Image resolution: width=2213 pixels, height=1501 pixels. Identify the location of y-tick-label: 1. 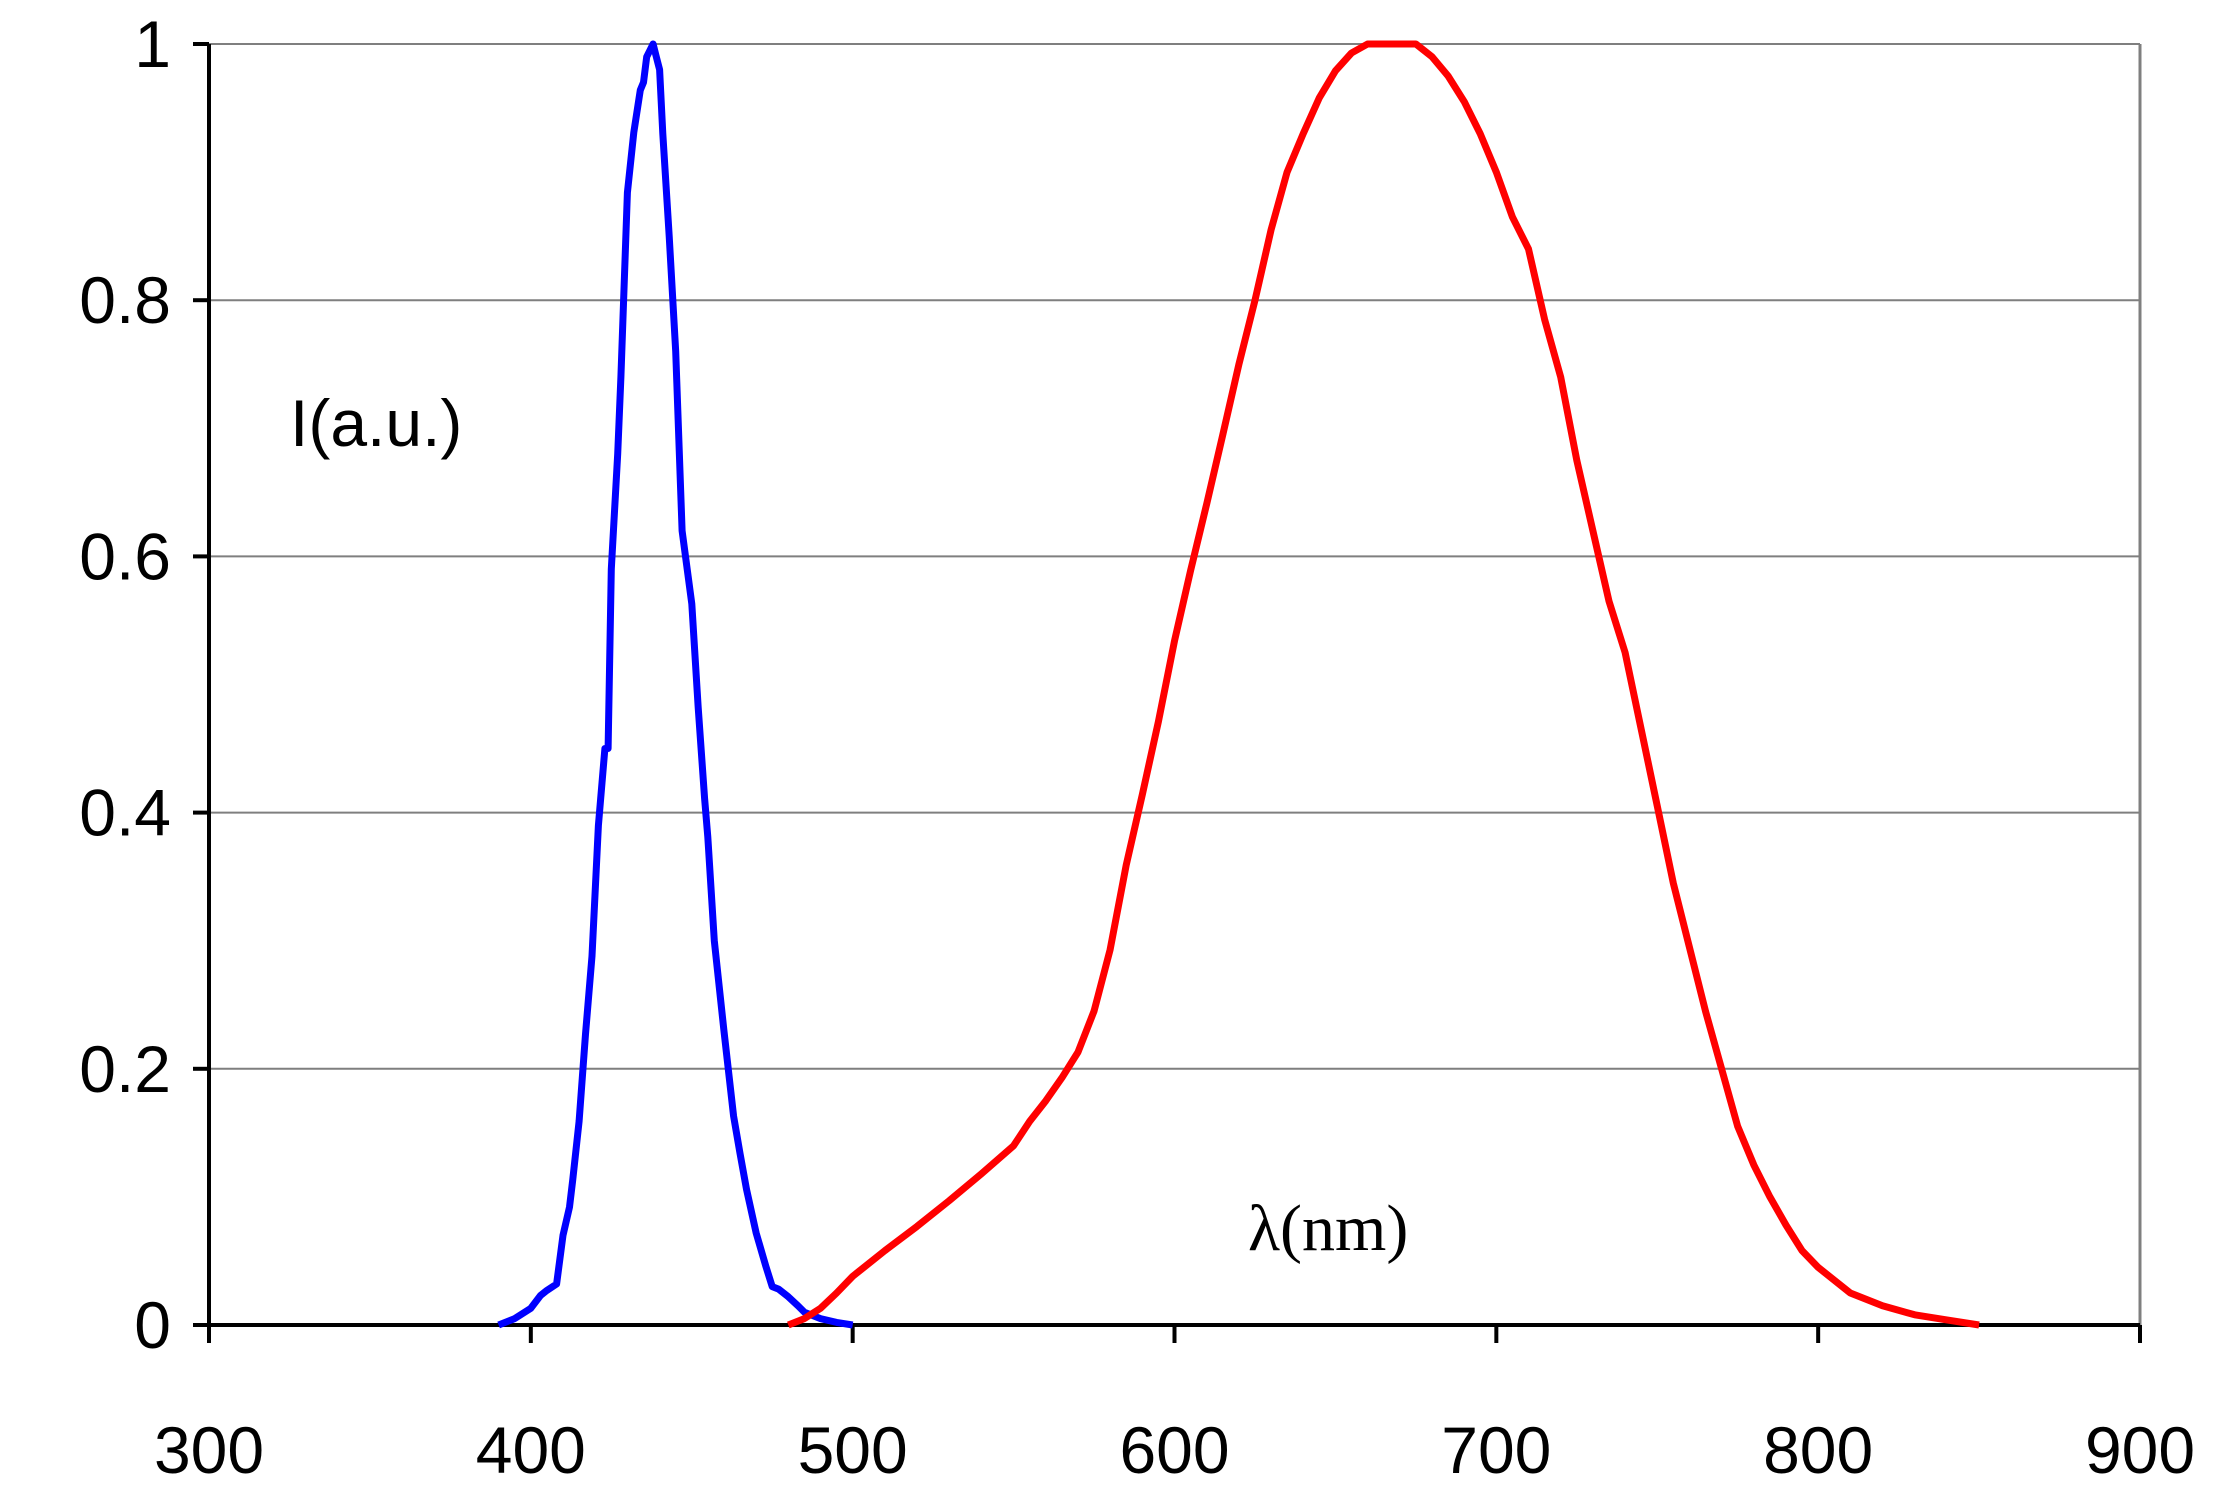
(152, 44).